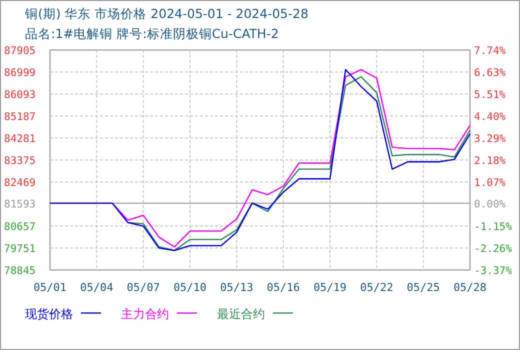  Describe the element at coordinates (20, 117) in the screenshot. I see `y-tick-label: 85187` at that location.